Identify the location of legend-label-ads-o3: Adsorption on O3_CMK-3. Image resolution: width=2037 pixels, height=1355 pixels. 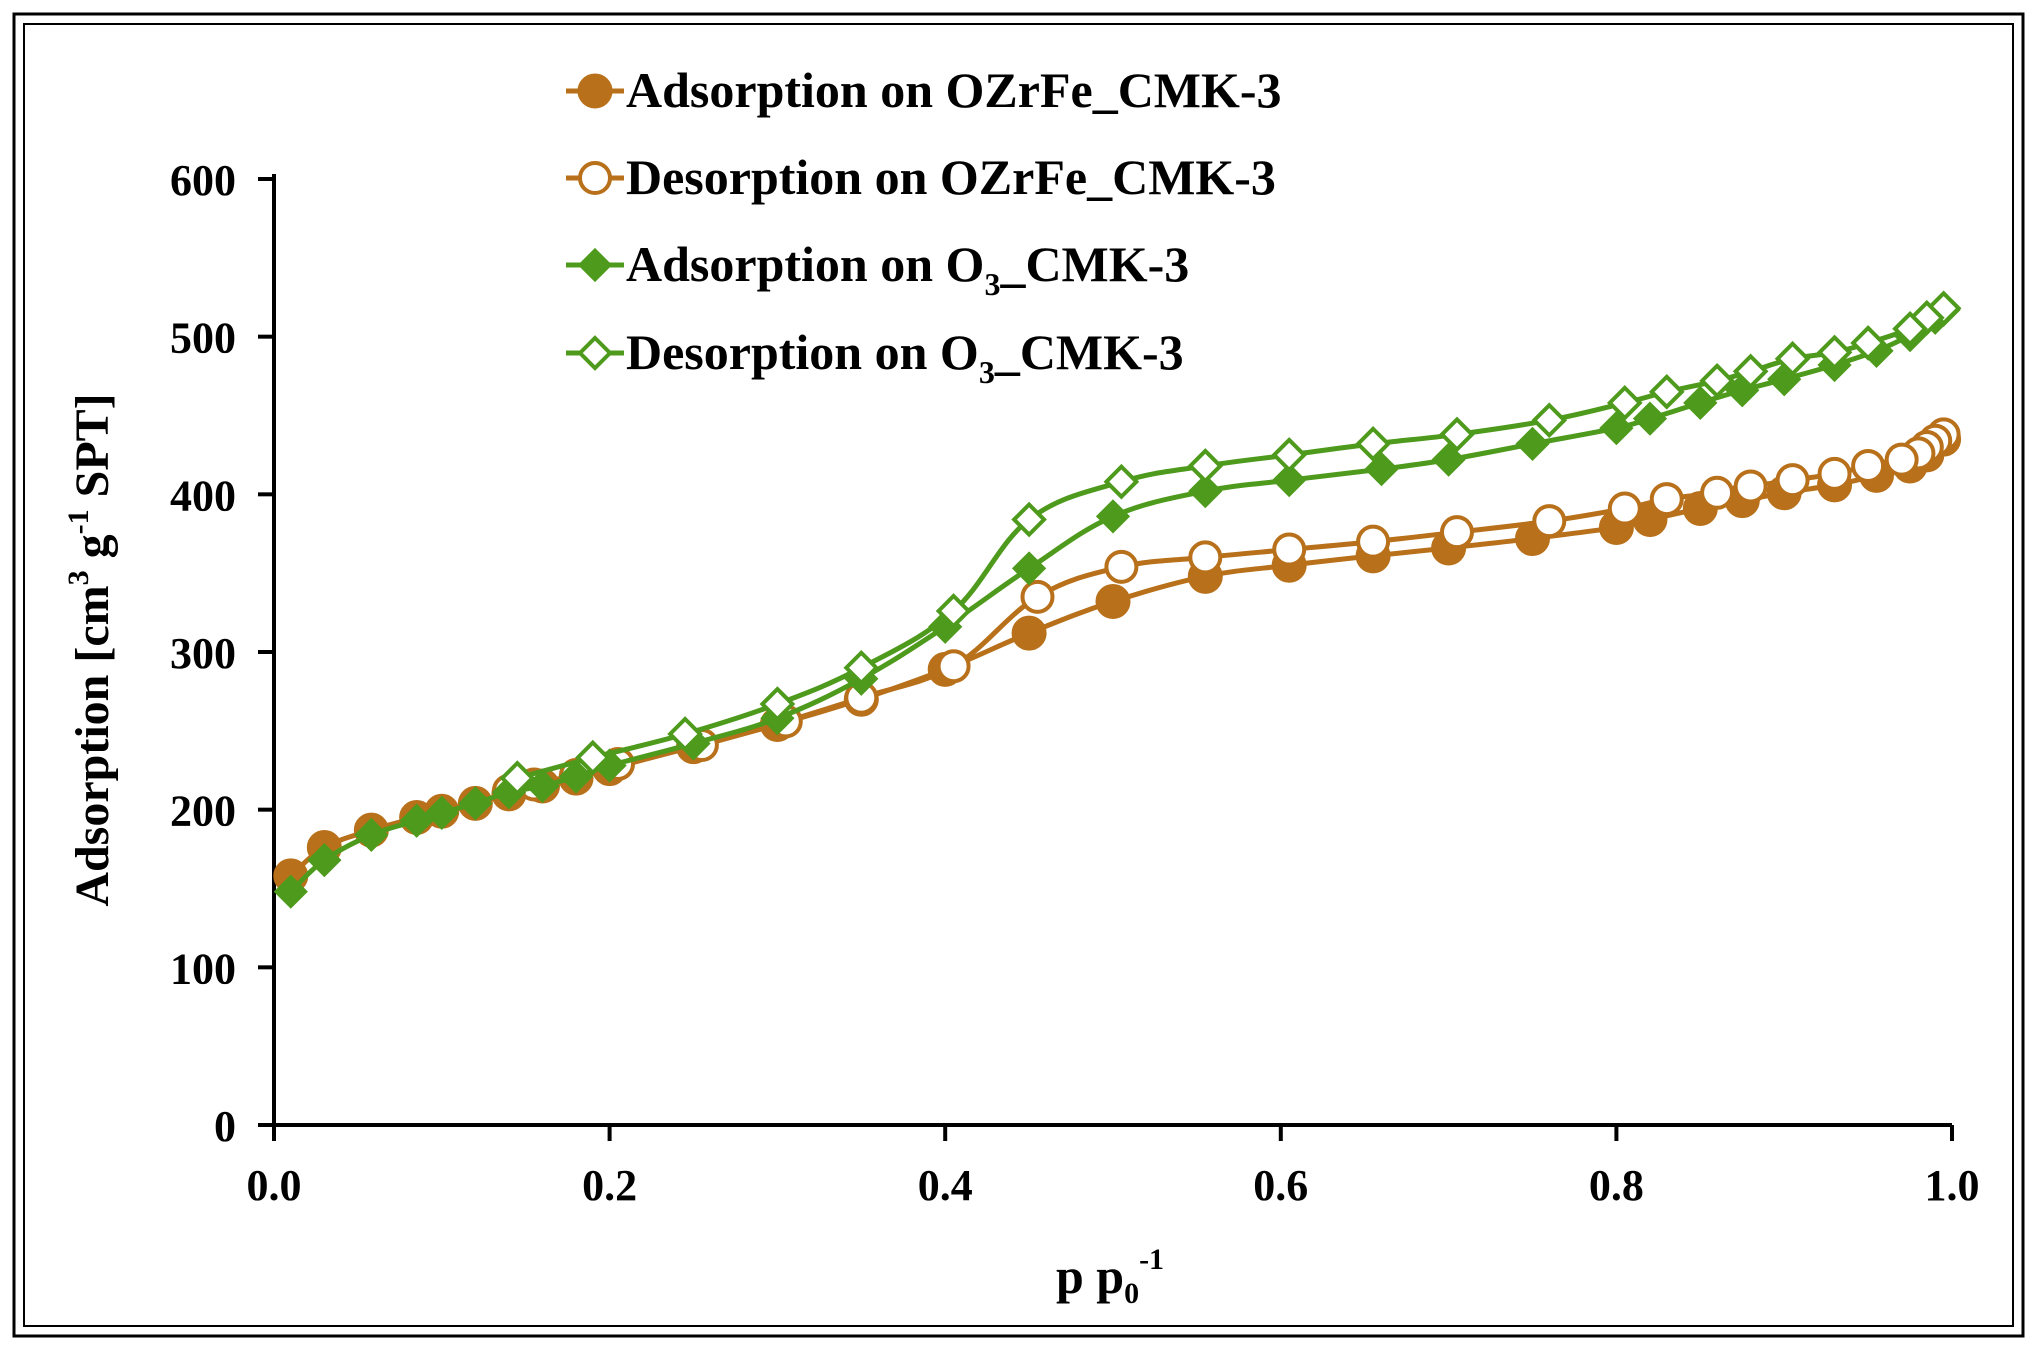
(907, 269).